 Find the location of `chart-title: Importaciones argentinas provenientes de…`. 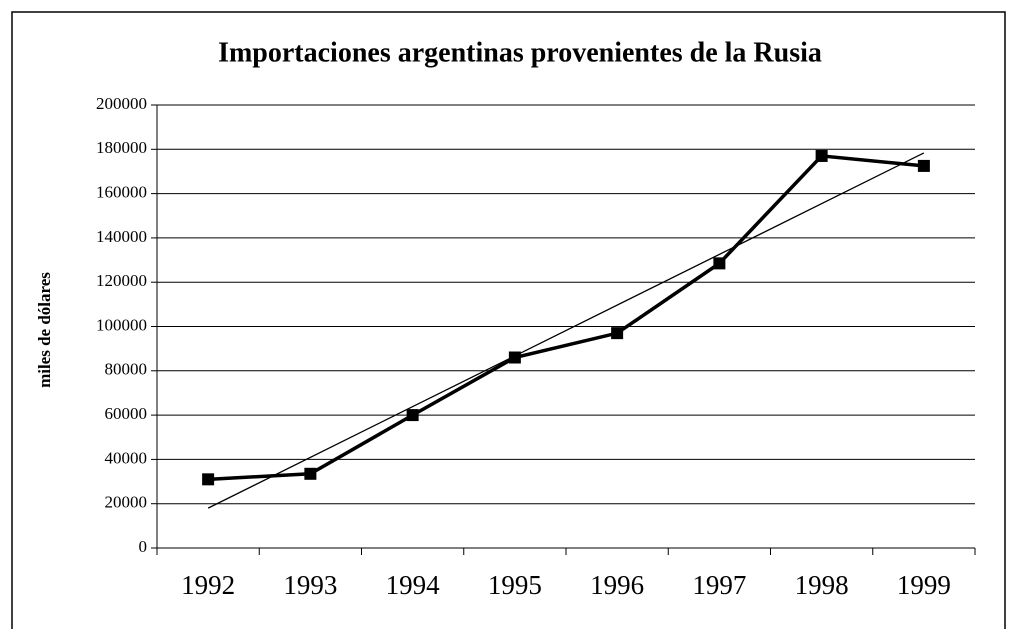

chart-title: Importaciones argentinas provenientes de… is located at coordinates (520, 52).